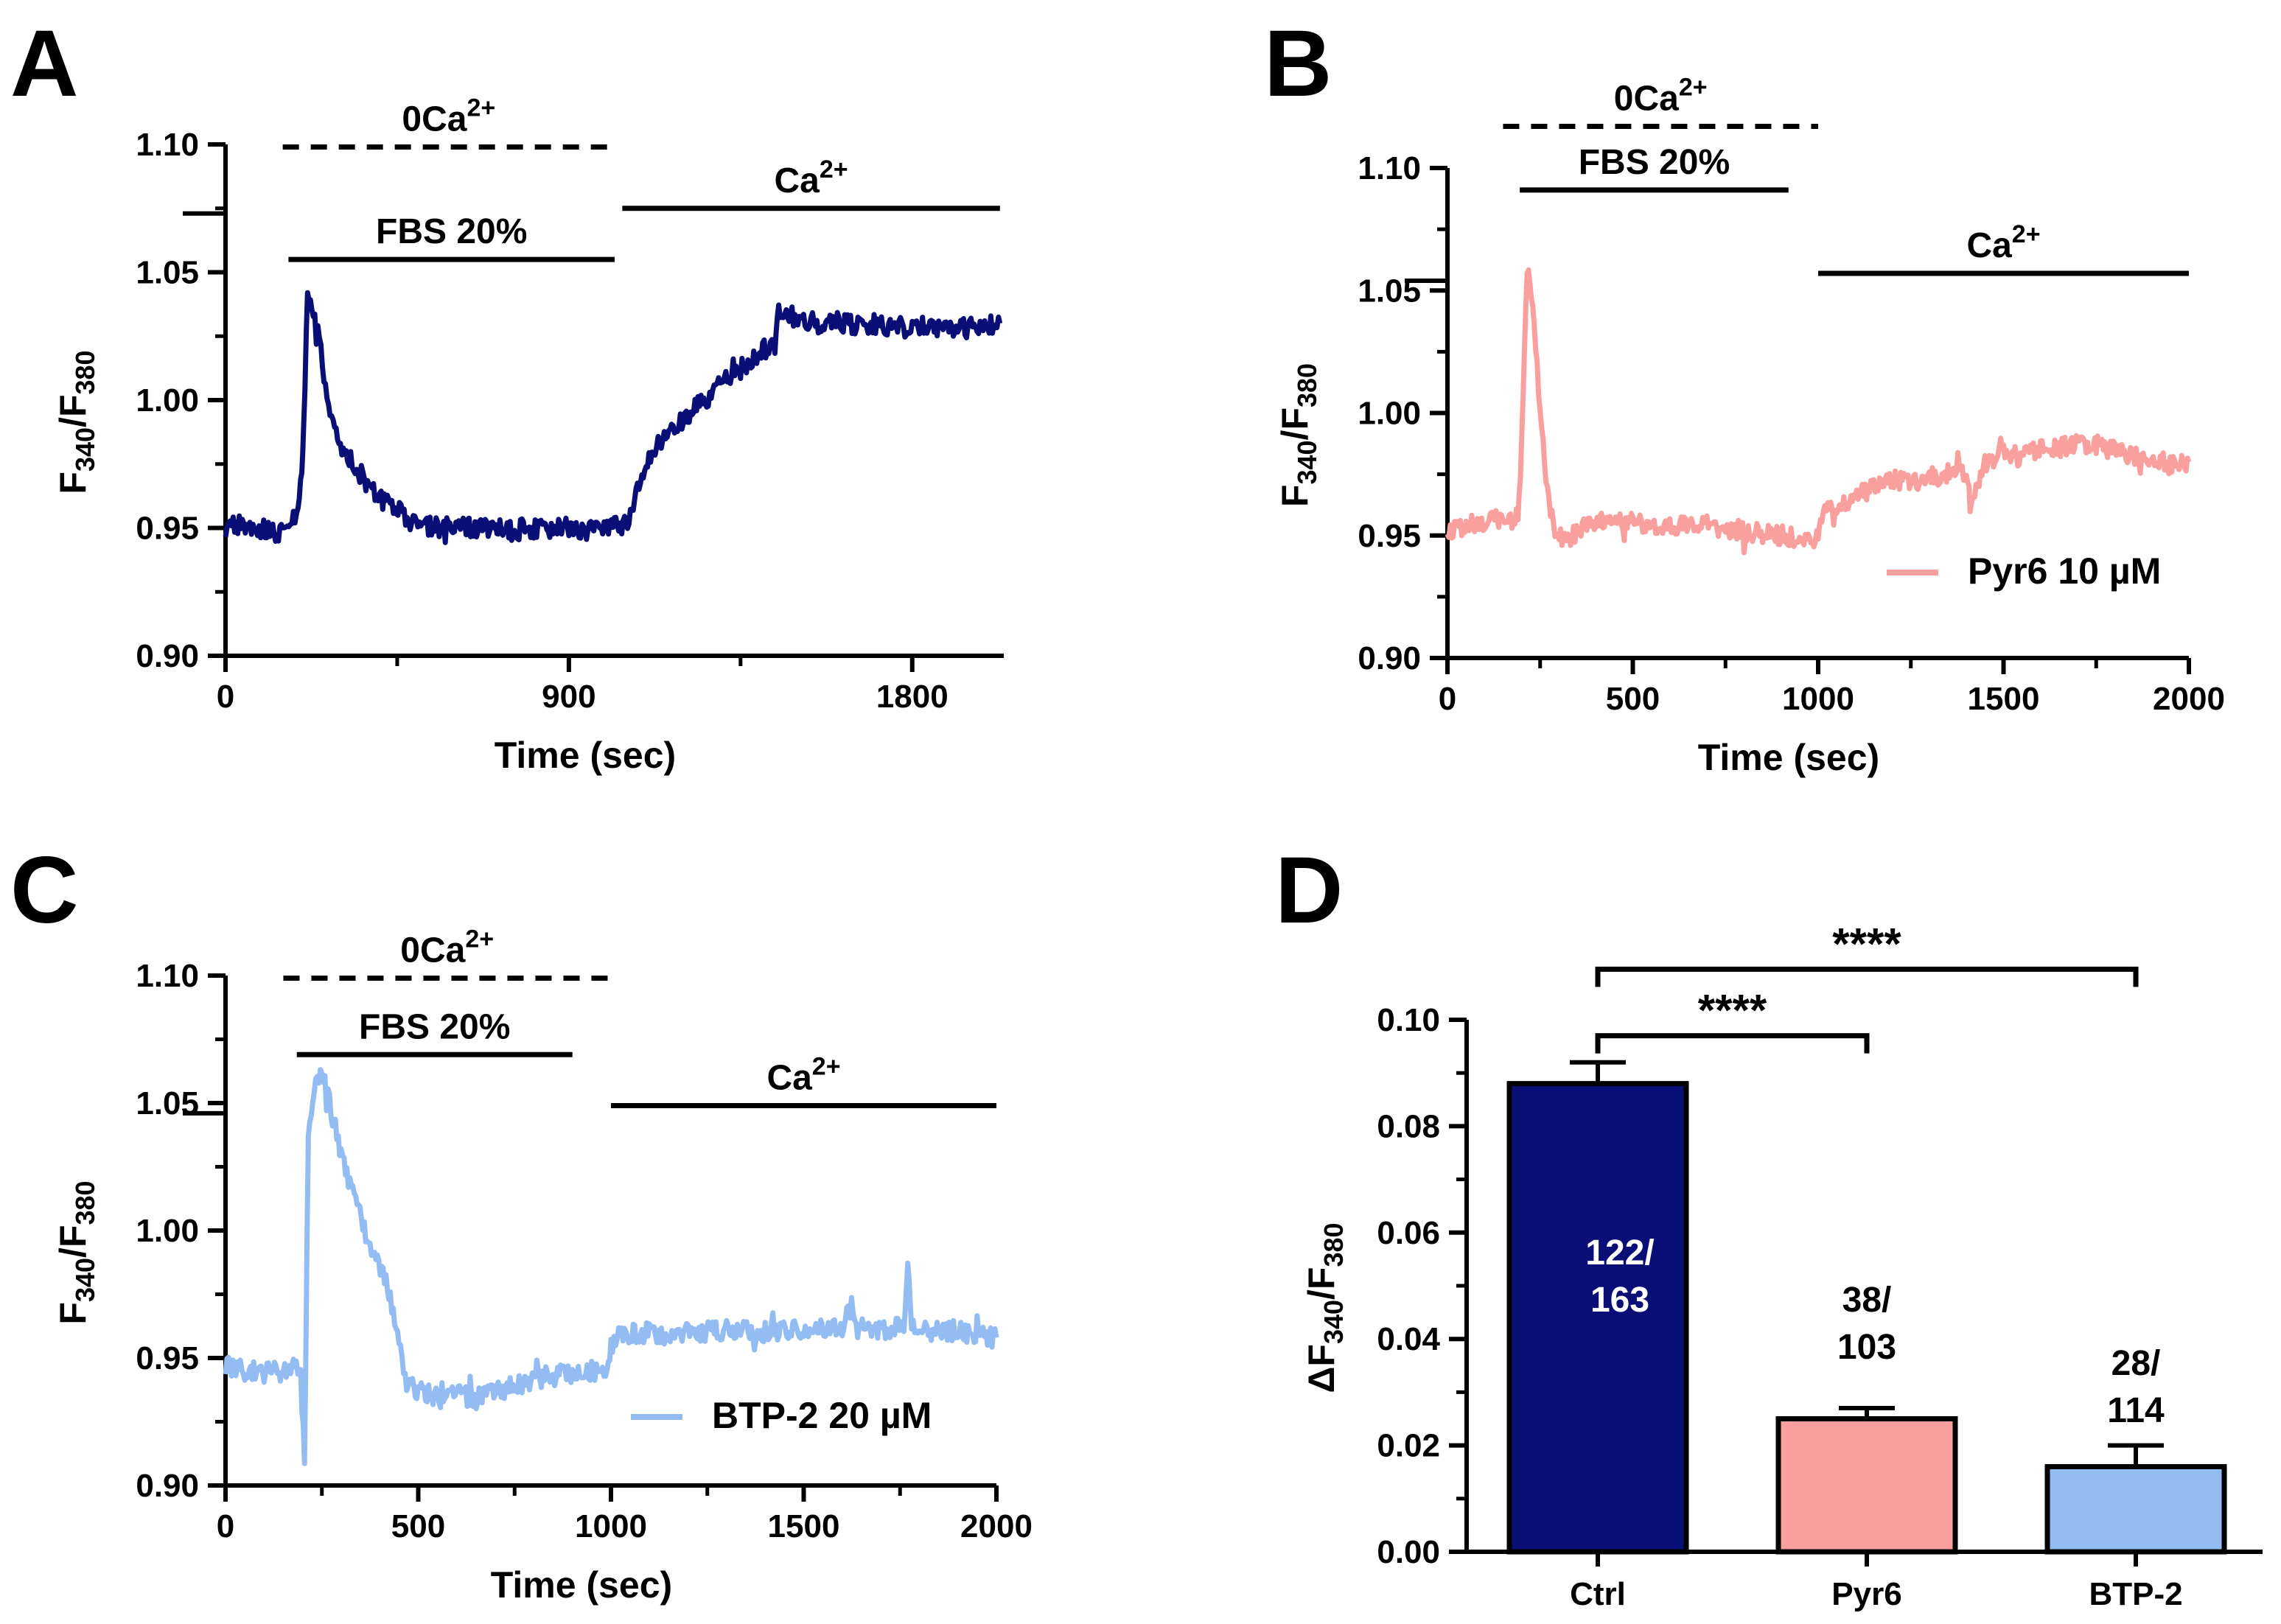  What do you see at coordinates (44, 891) in the screenshot?
I see `panel-letter-c: C` at bounding box center [44, 891].